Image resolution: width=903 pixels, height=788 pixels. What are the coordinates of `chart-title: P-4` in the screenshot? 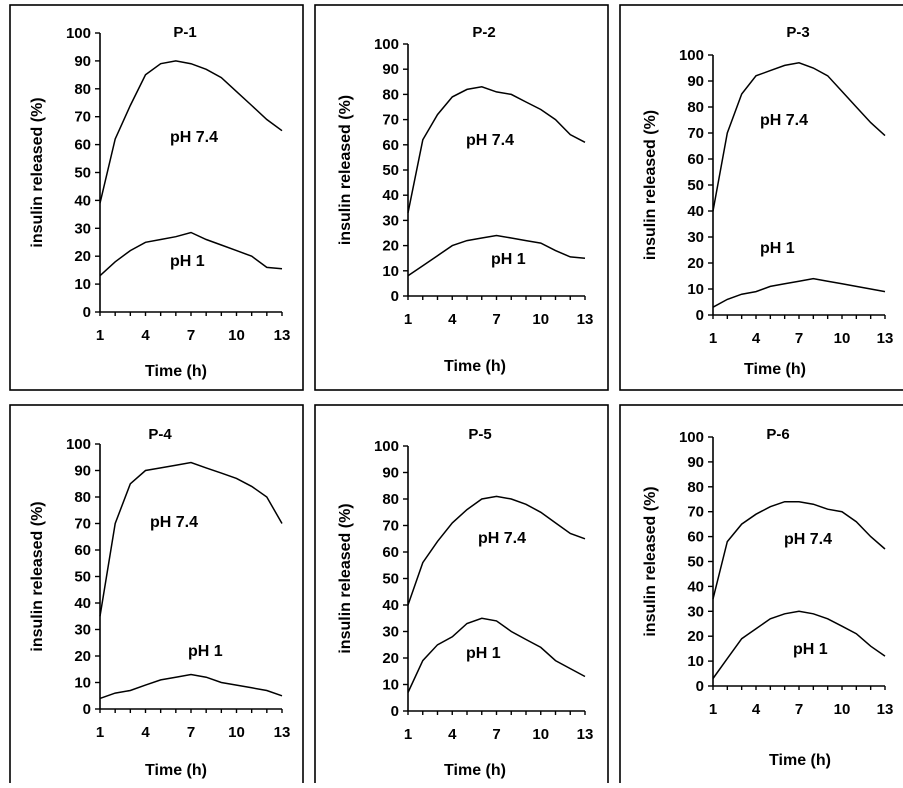 It's located at (160, 434).